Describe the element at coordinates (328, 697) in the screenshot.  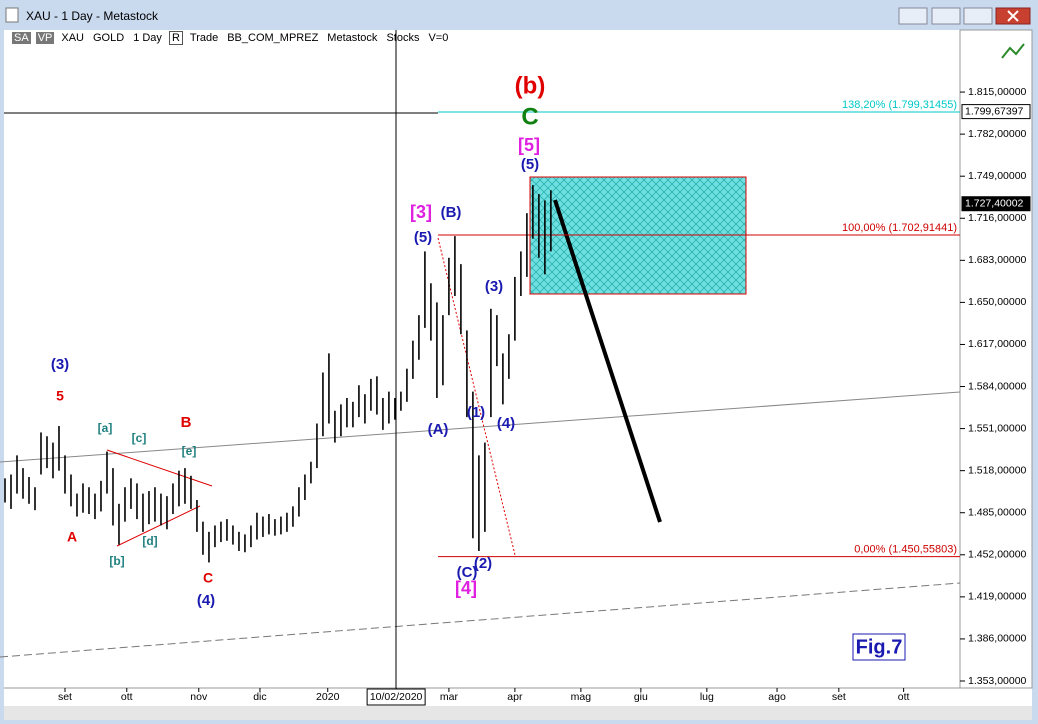
I see `x-tick-label: 2020` at that location.